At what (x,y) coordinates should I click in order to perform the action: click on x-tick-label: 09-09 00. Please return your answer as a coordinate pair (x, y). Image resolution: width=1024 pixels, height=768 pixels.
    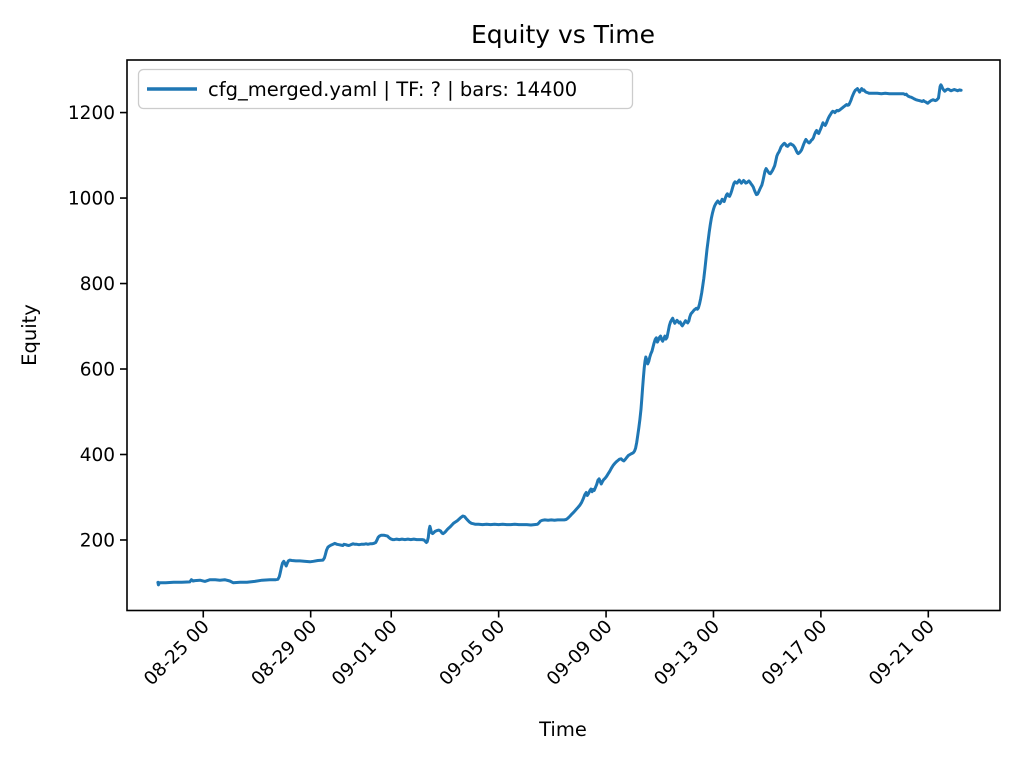
    Looking at the image, I should click on (580, 653).